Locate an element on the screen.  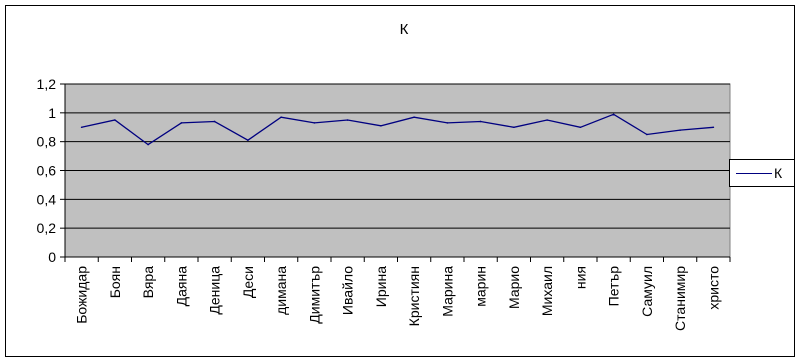
x-tick-label: Петър is located at coordinates (614, 286).